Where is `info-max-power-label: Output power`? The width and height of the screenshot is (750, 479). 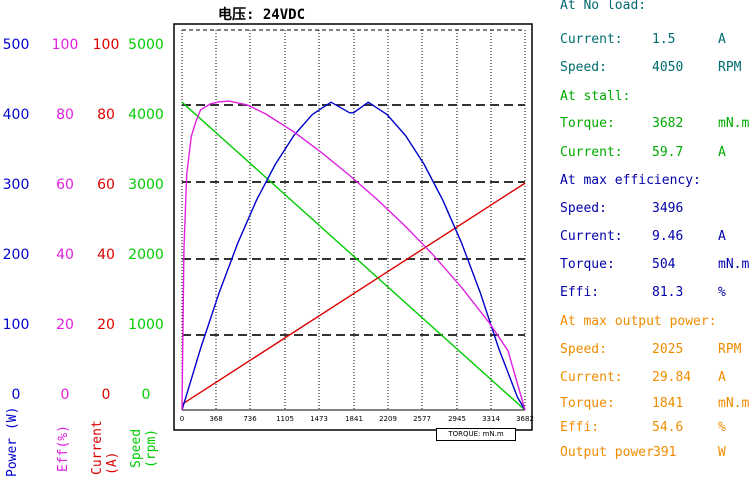 info-max-power-label: Output power is located at coordinates (607, 452).